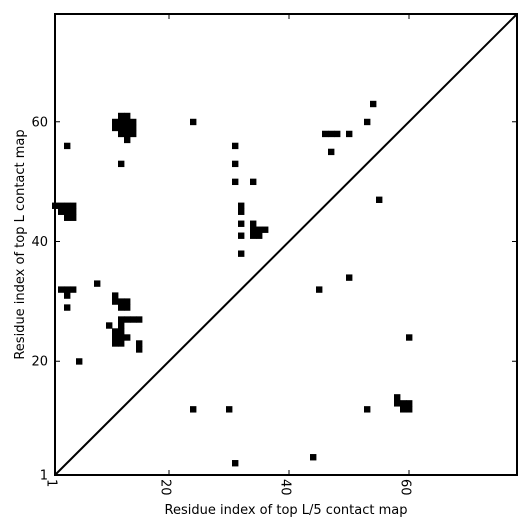  Describe the element at coordinates (39, 242) in the screenshot. I see `y-tick-label: 40` at that location.